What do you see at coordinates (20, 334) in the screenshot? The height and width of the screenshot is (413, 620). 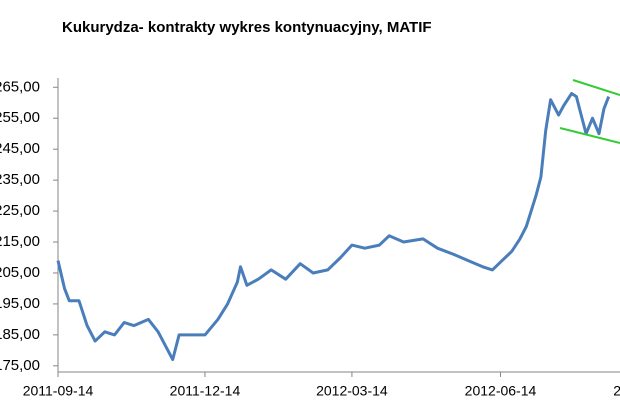 I see `y-tick-label: 185,00` at bounding box center [20, 334].